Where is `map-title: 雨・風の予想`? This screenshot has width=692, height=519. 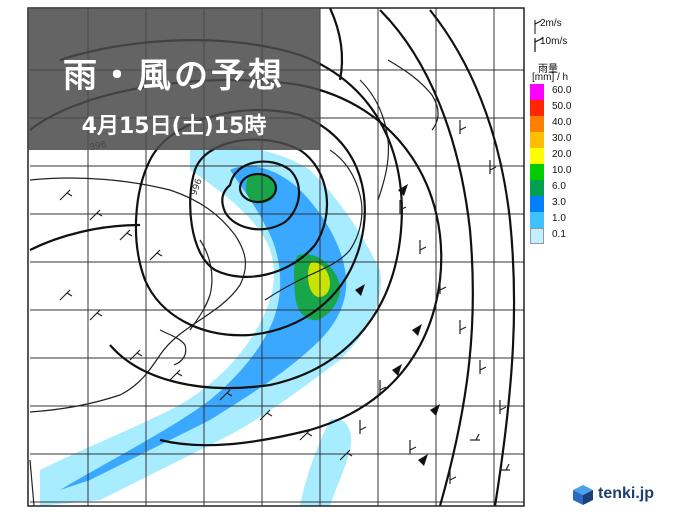
map-title: 雨・風の予想 is located at coordinates (174, 76).